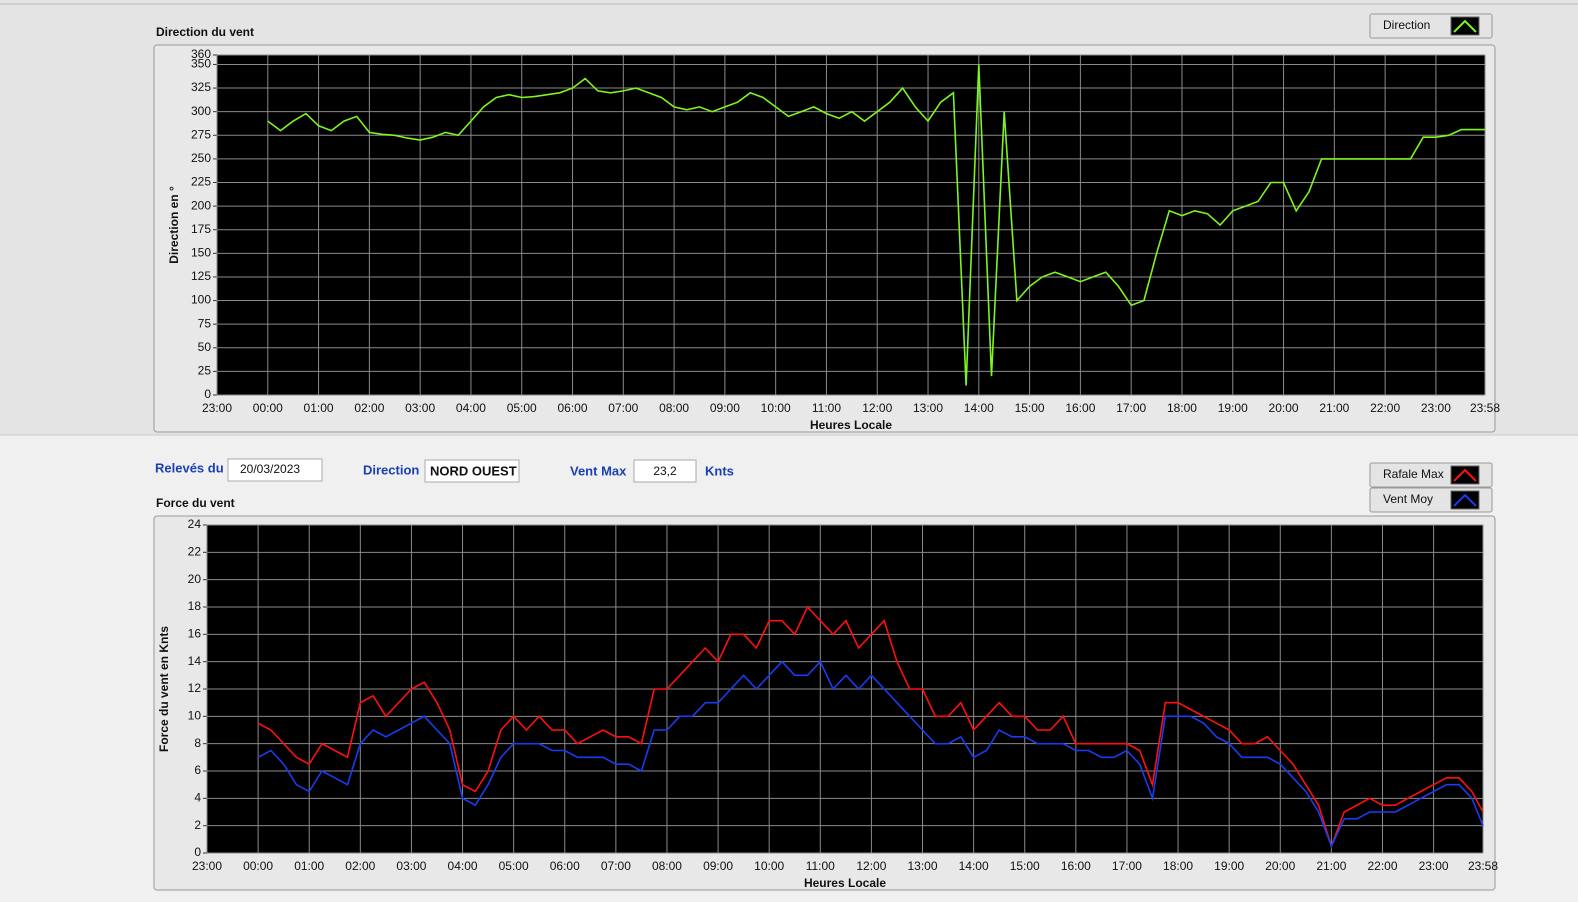  I want to click on vent-max-field, so click(665, 471).